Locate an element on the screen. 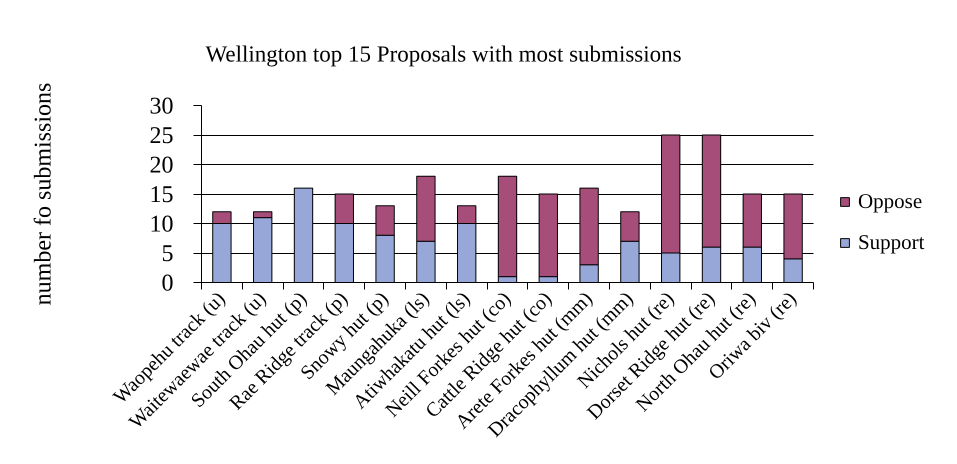  y-tick-label: 30 is located at coordinates (162, 107).